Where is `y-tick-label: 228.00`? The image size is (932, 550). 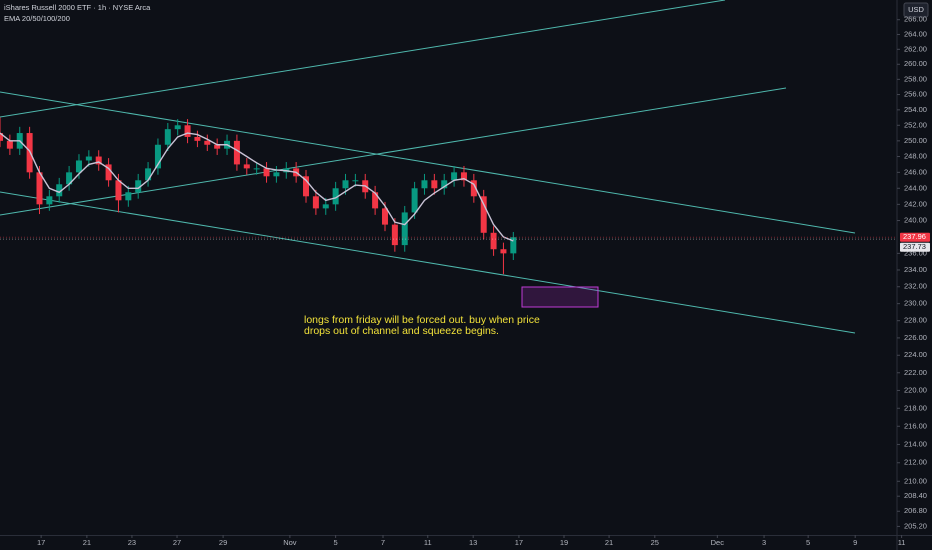 y-tick-label: 228.00 is located at coordinates (915, 320).